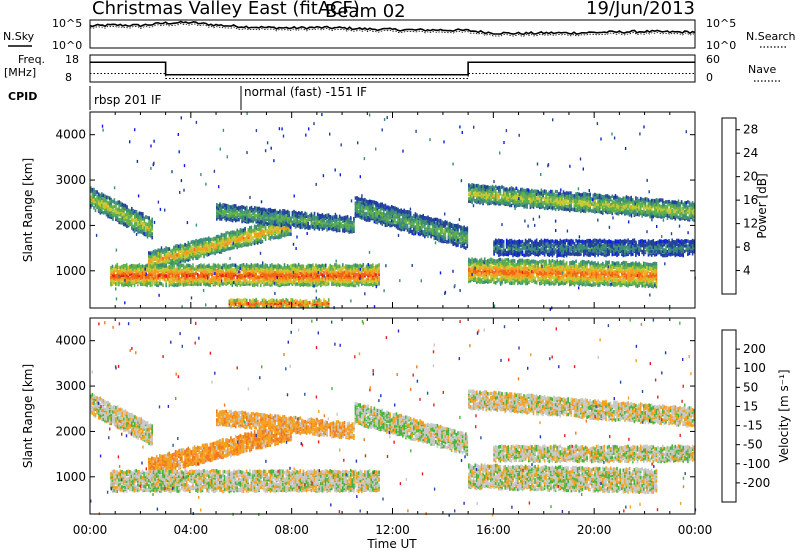 This screenshot has width=800, height=554. Describe the element at coordinates (392, 76) in the screenshot. I see `nave-series-line` at that location.